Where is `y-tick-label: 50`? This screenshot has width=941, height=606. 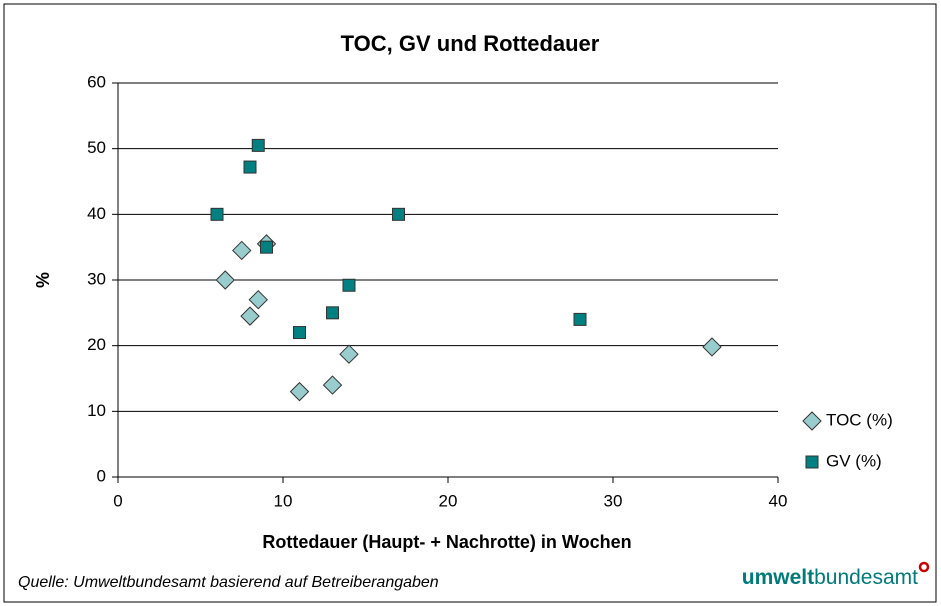 y-tick-label: 50 is located at coordinates (96, 147).